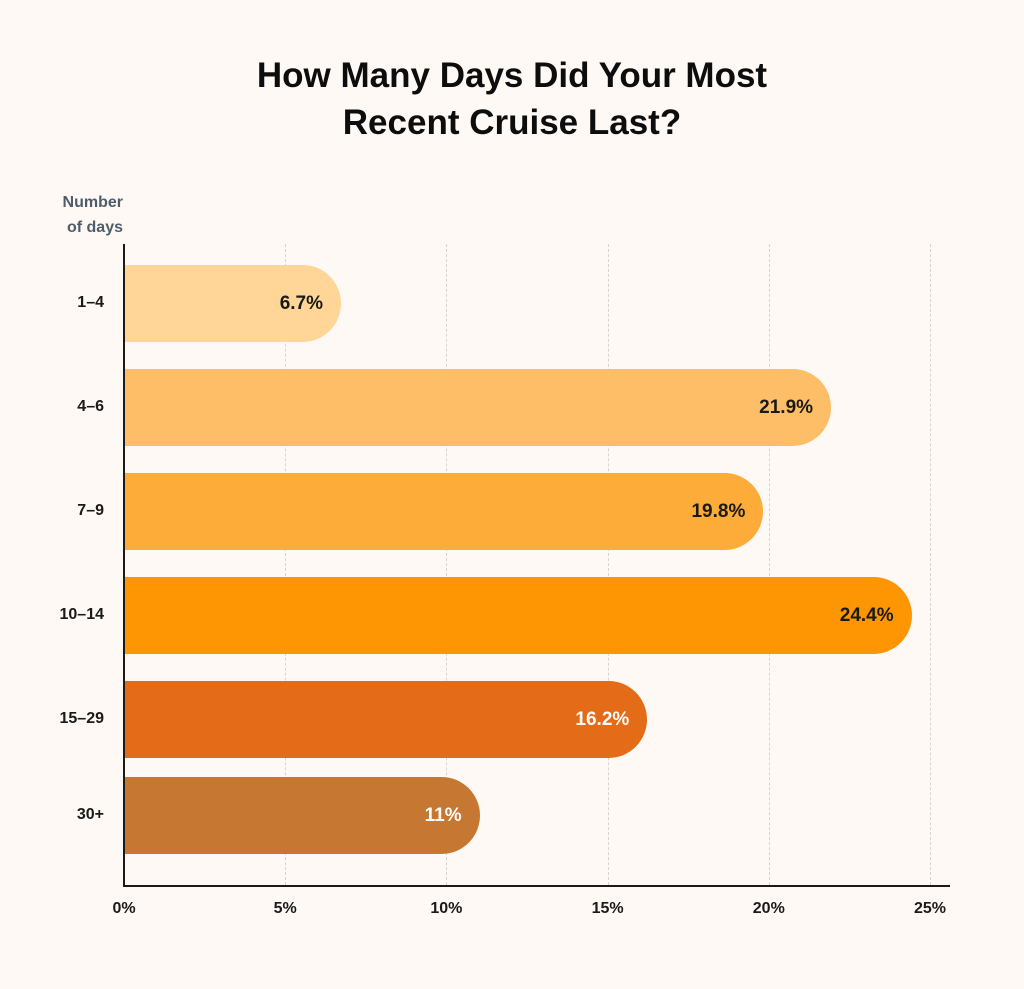 This screenshot has width=1024, height=989. I want to click on bar-value-label: 19.8%, so click(718, 511).